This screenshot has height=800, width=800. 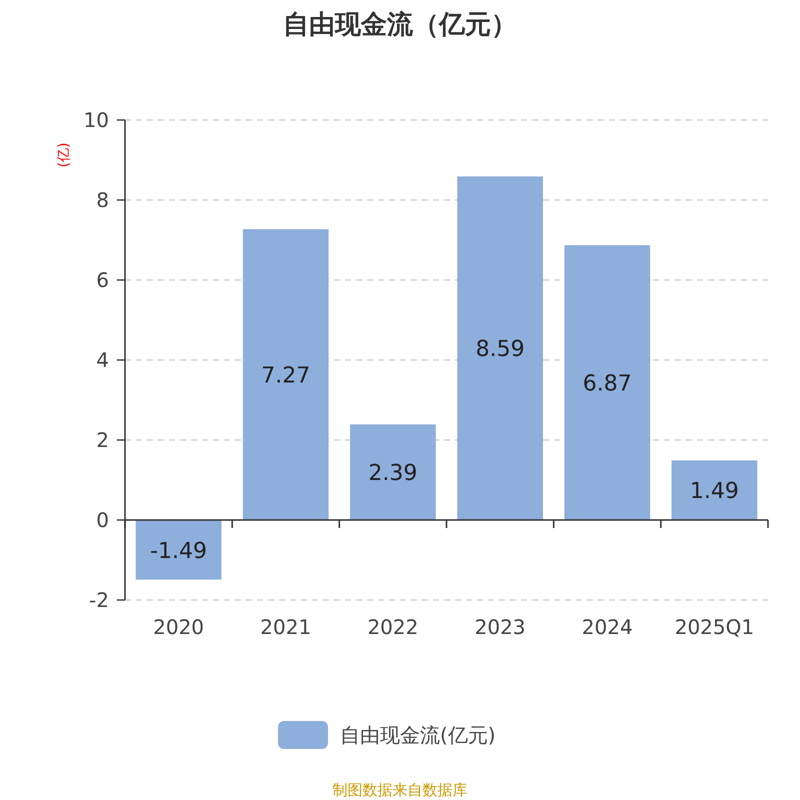 I want to click on data-label: 1.49, so click(x=714, y=491).